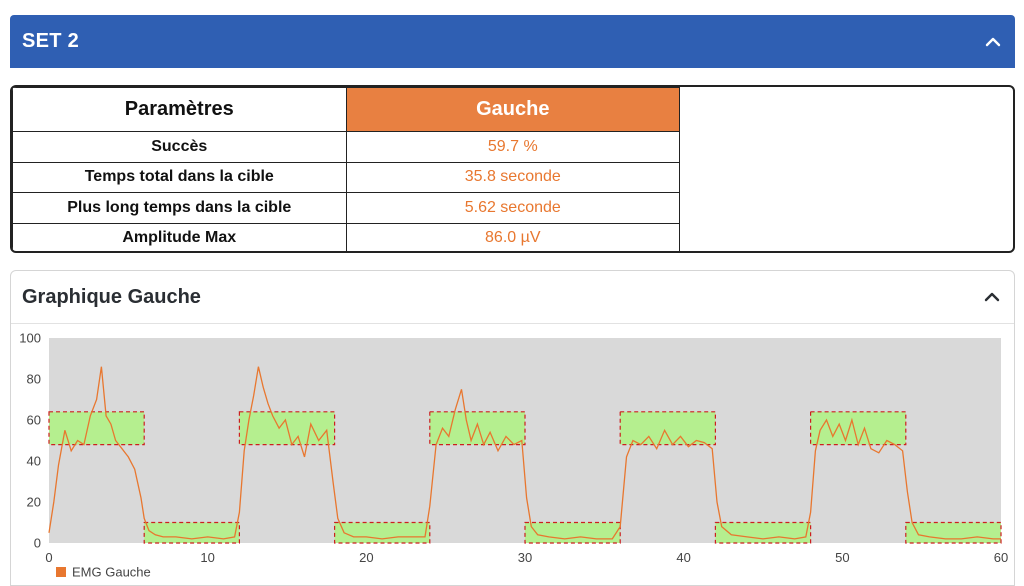 The image size is (1024, 586). I want to click on x-tick-label: 50, so click(842, 557).